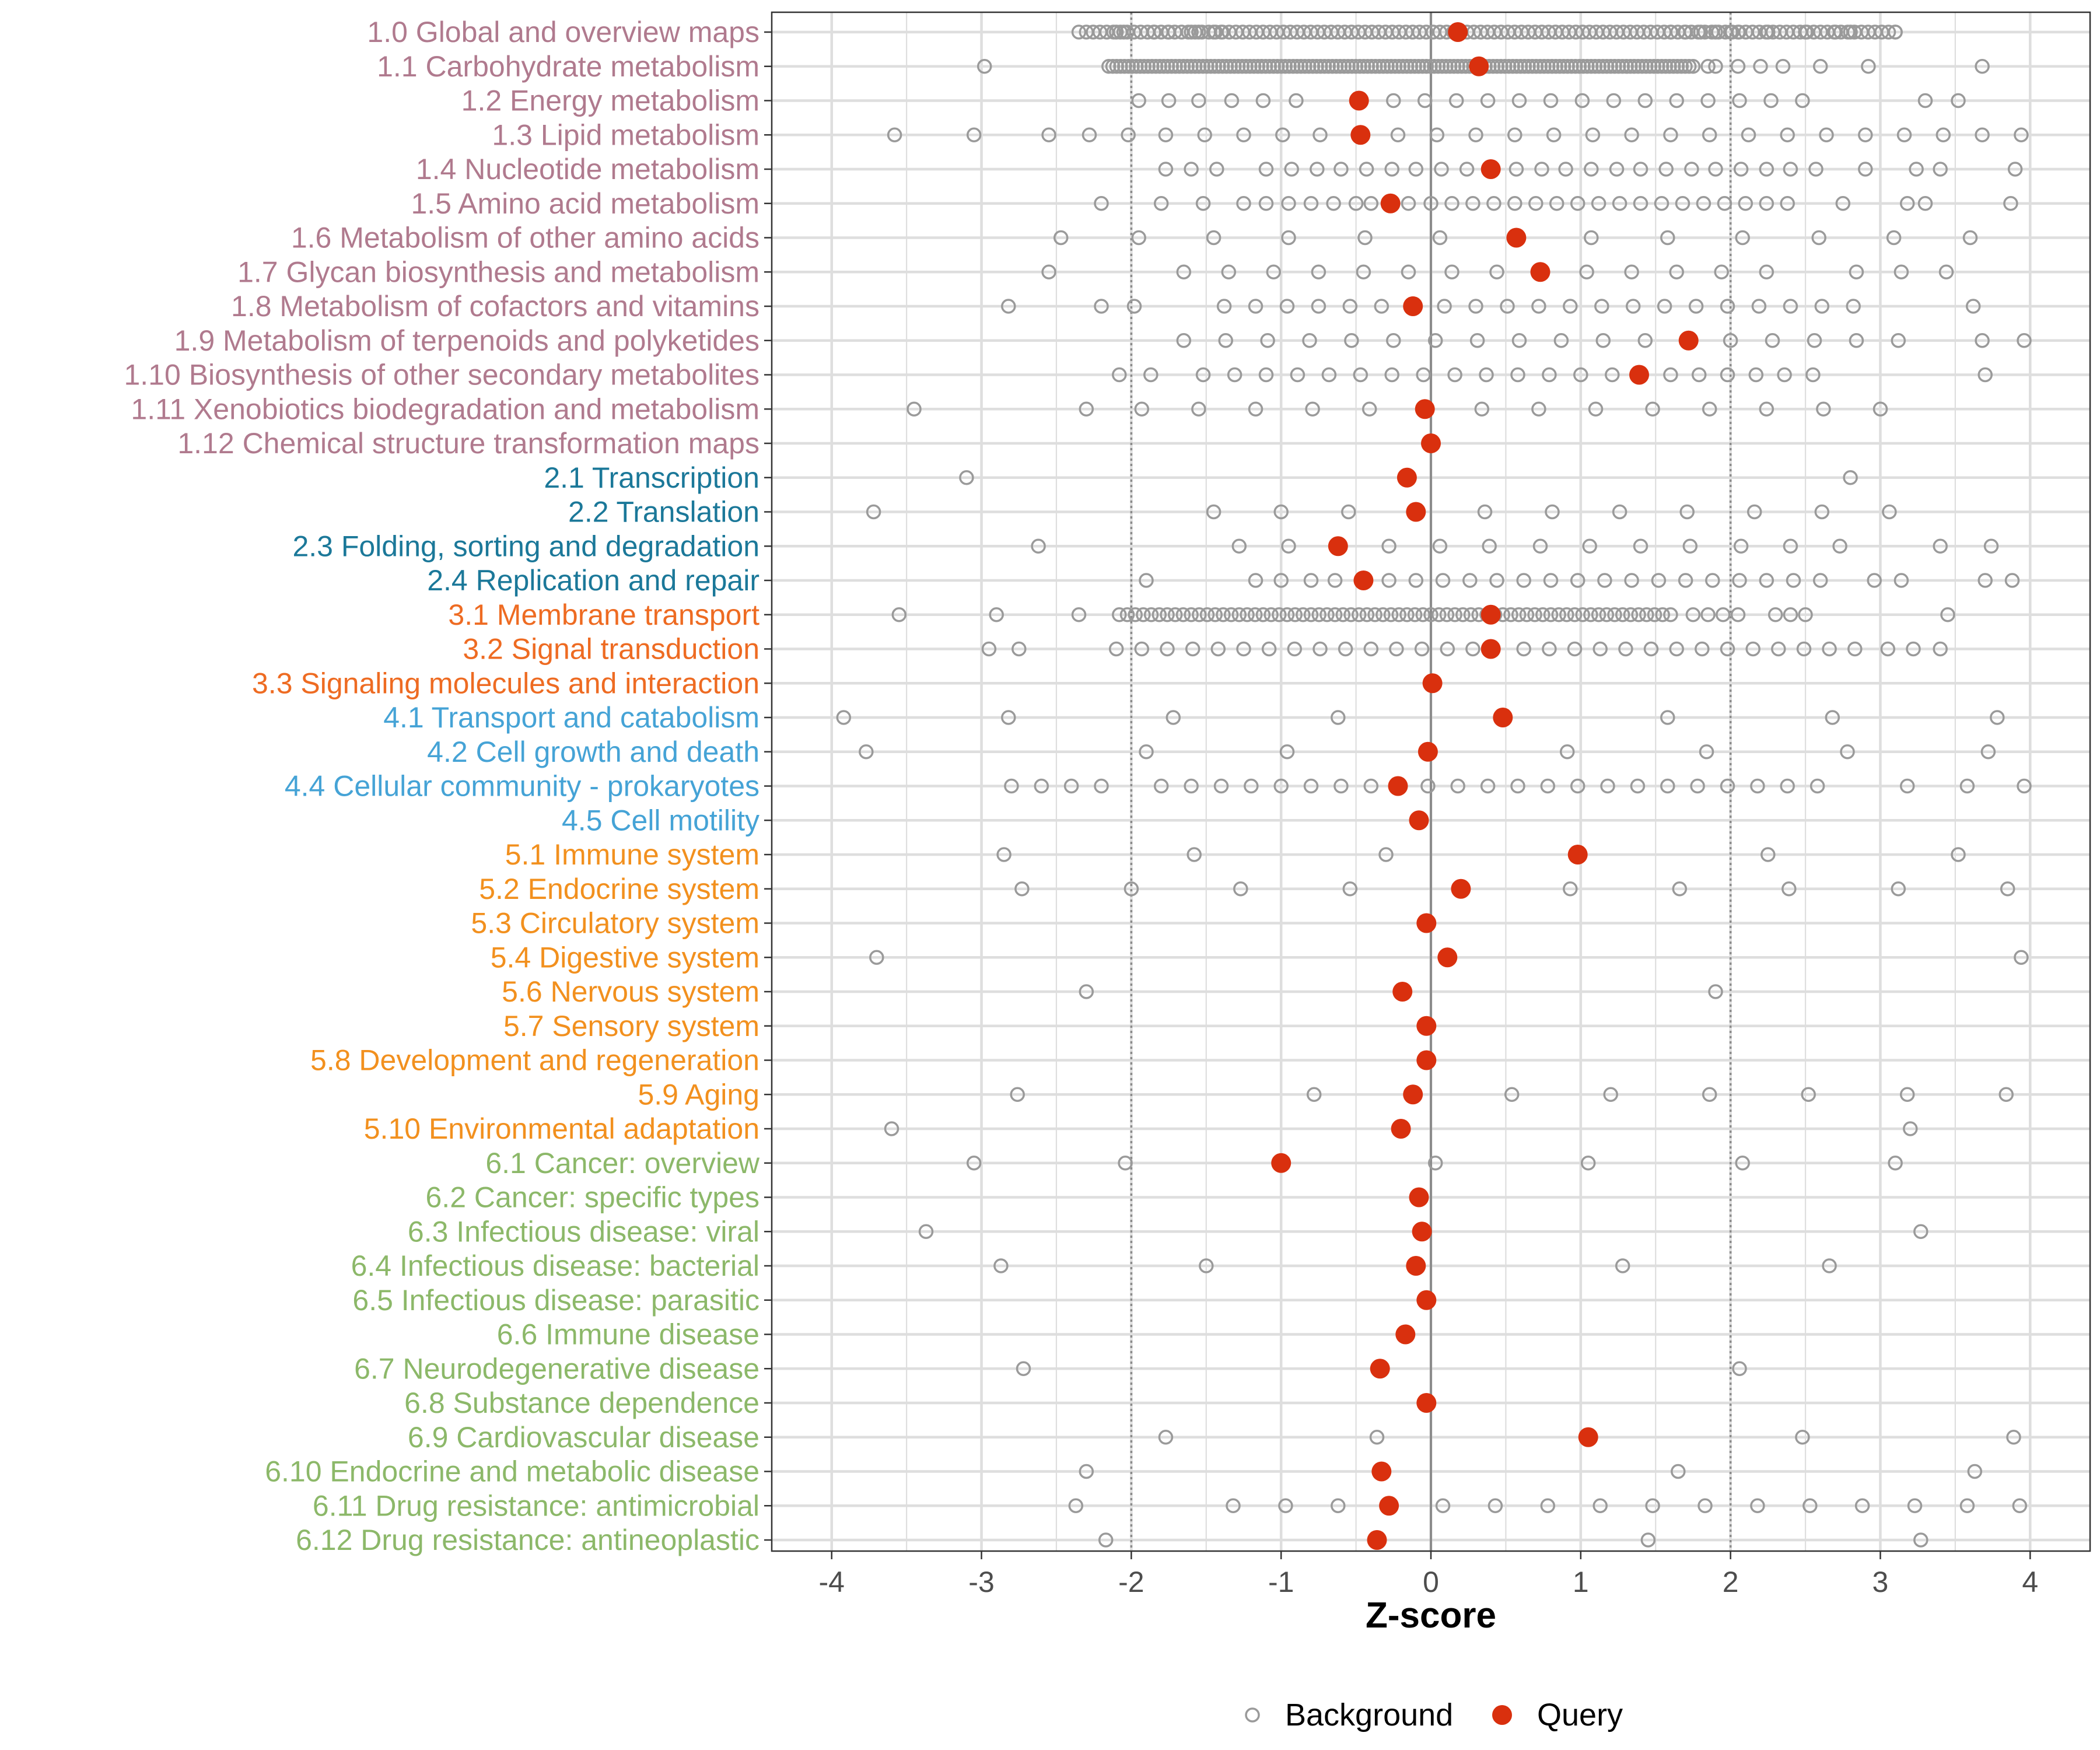 This screenshot has height=1750, width=2100. Describe the element at coordinates (1431, 1582) in the screenshot. I see `x-tick-label: 0` at that location.